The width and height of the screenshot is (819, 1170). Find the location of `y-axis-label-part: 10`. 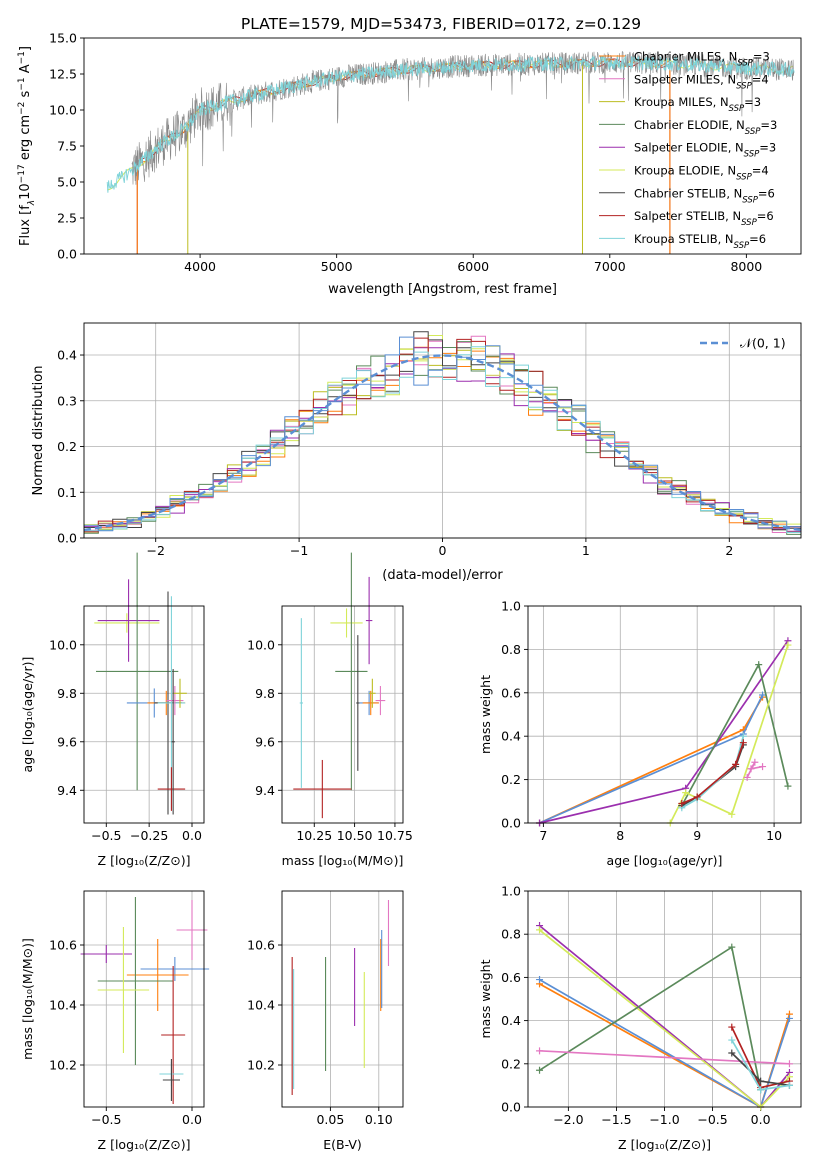

y-axis-label-part: 10 is located at coordinates (25, 191).